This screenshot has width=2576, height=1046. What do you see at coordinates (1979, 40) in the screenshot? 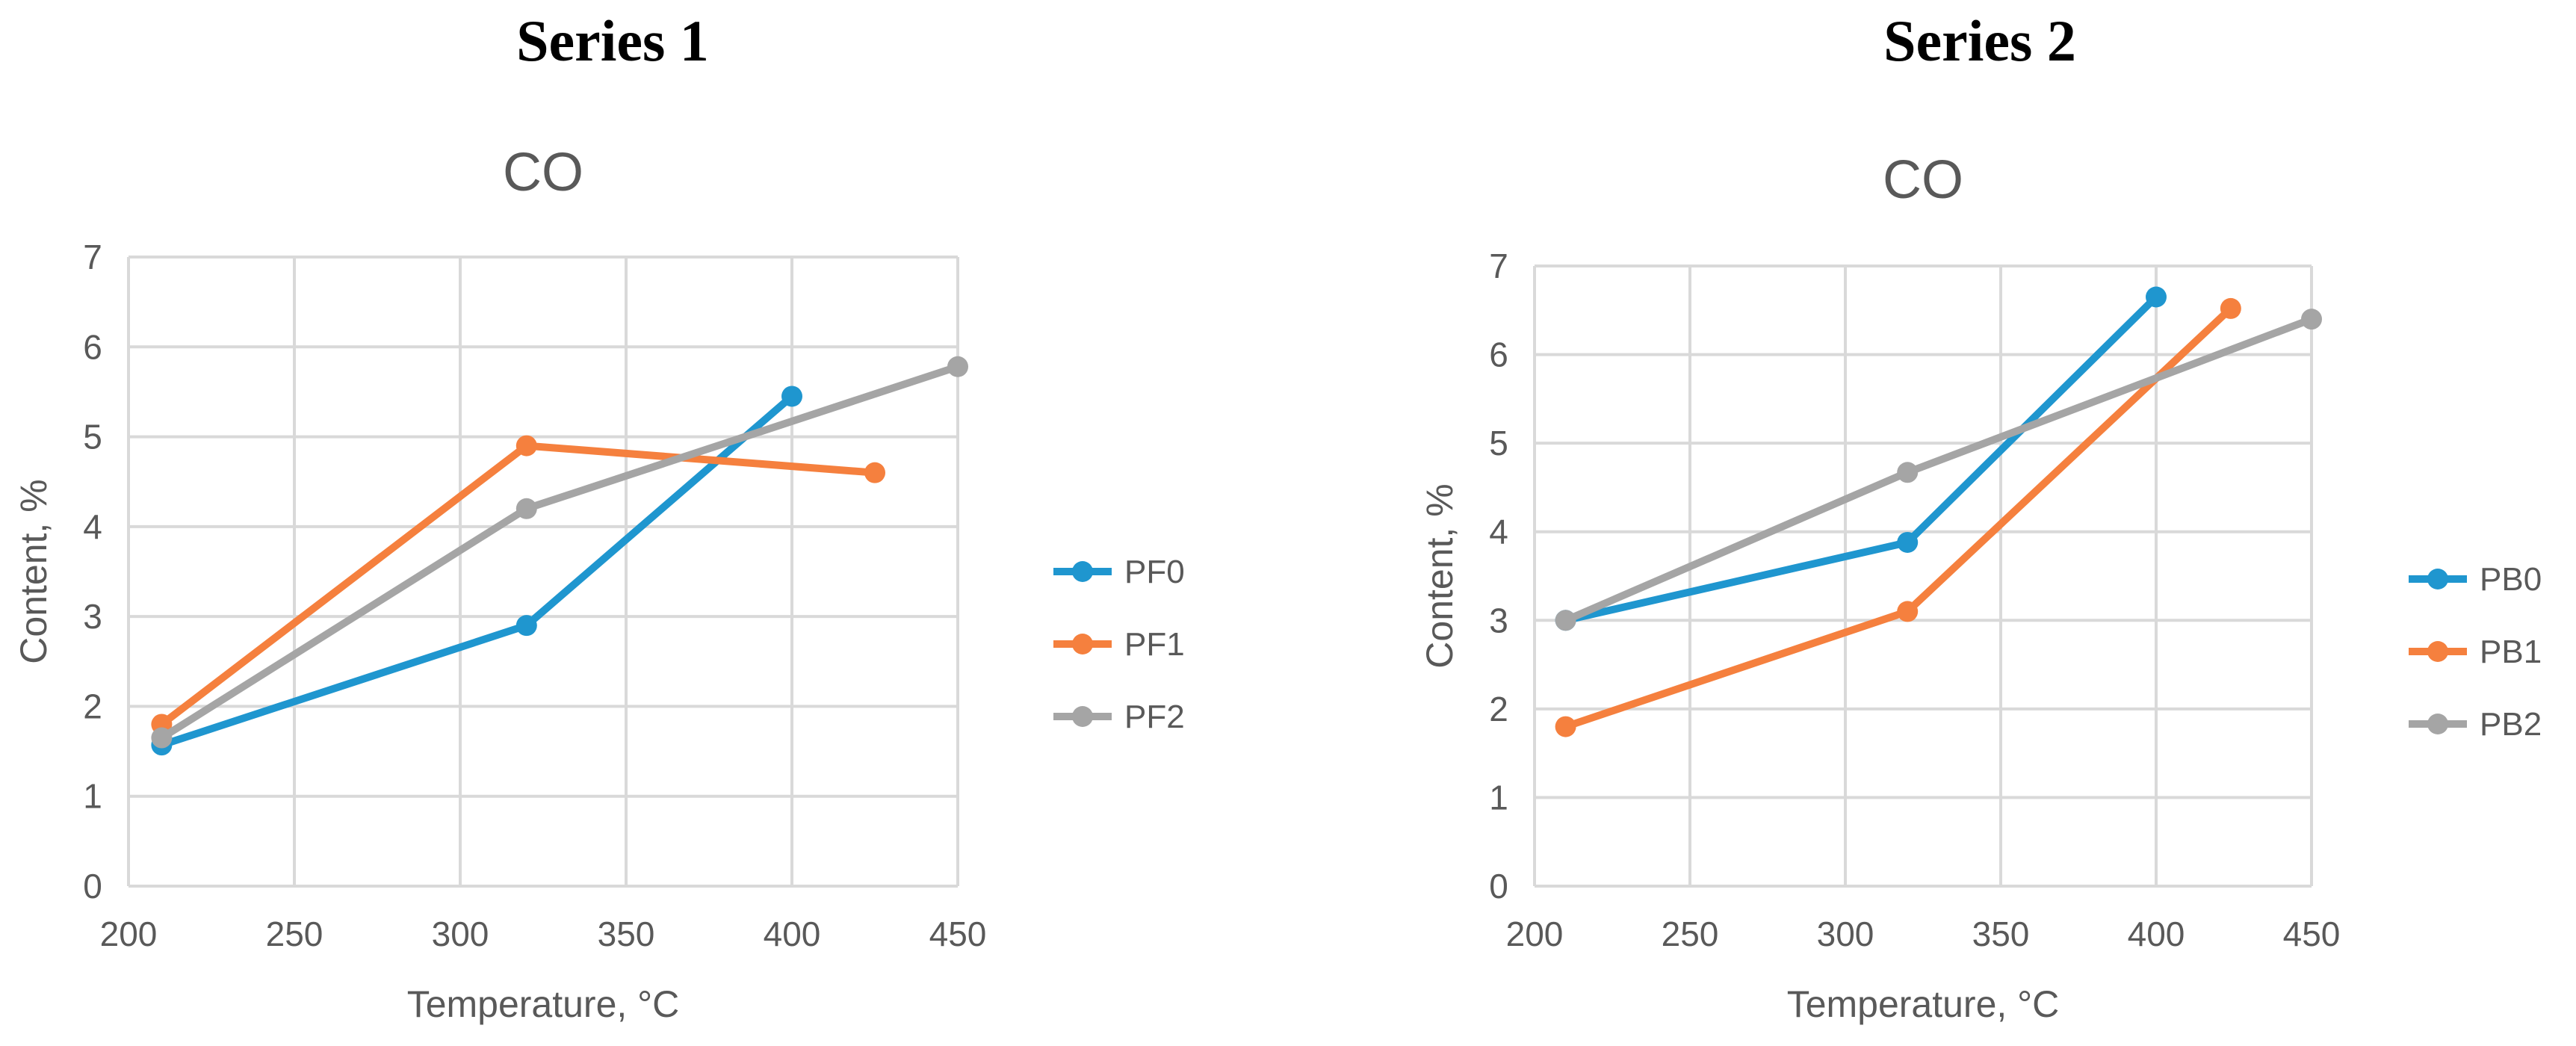
I see `series-2-heading: Series 2` at bounding box center [1979, 40].